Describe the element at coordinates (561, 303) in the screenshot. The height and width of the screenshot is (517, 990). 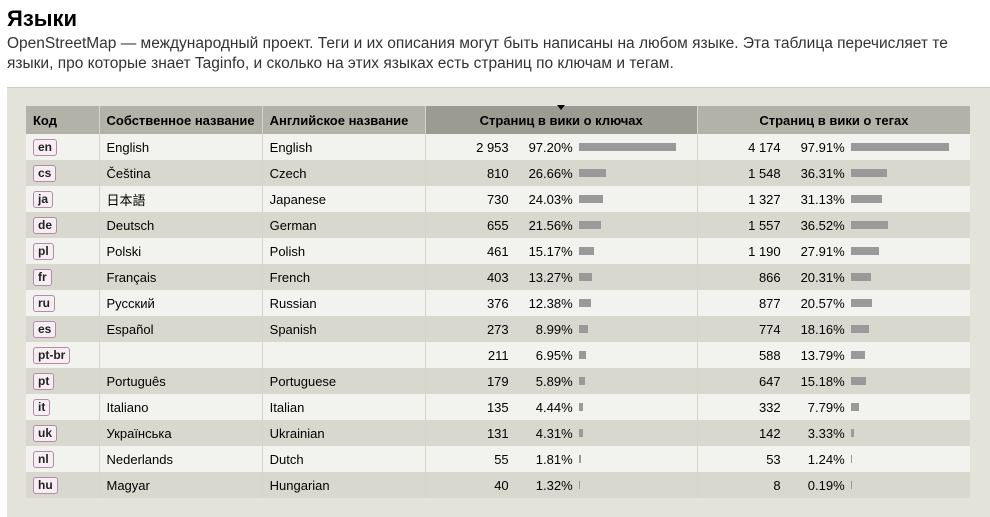
I see `key-pages-cell: 376 12.38%` at that location.